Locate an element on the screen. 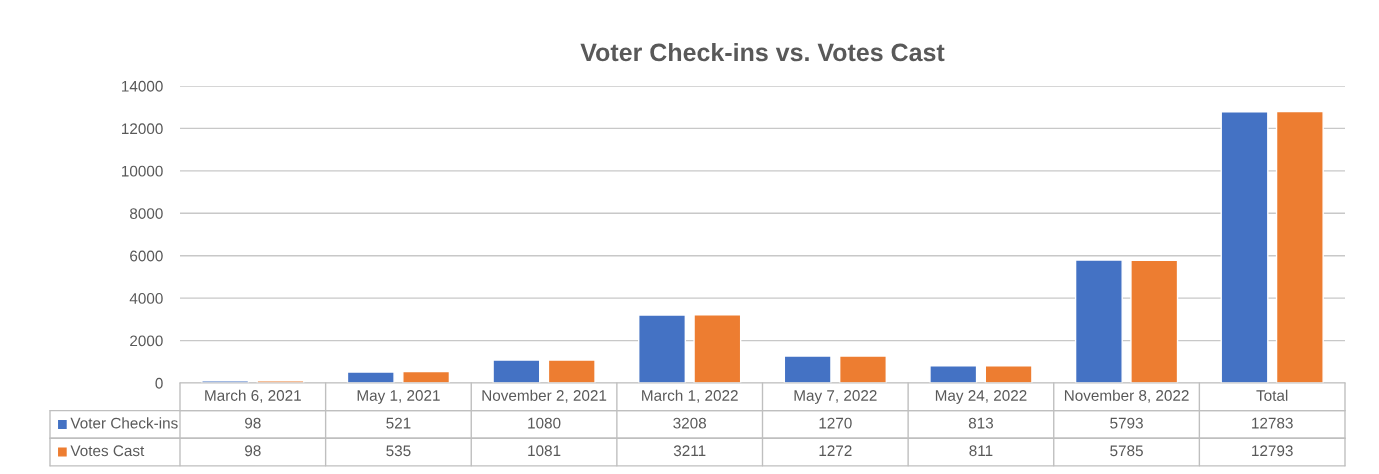 The image size is (1379, 474). chart-title: Voter Check-ins vs. Votes Cast is located at coordinates (762, 52).